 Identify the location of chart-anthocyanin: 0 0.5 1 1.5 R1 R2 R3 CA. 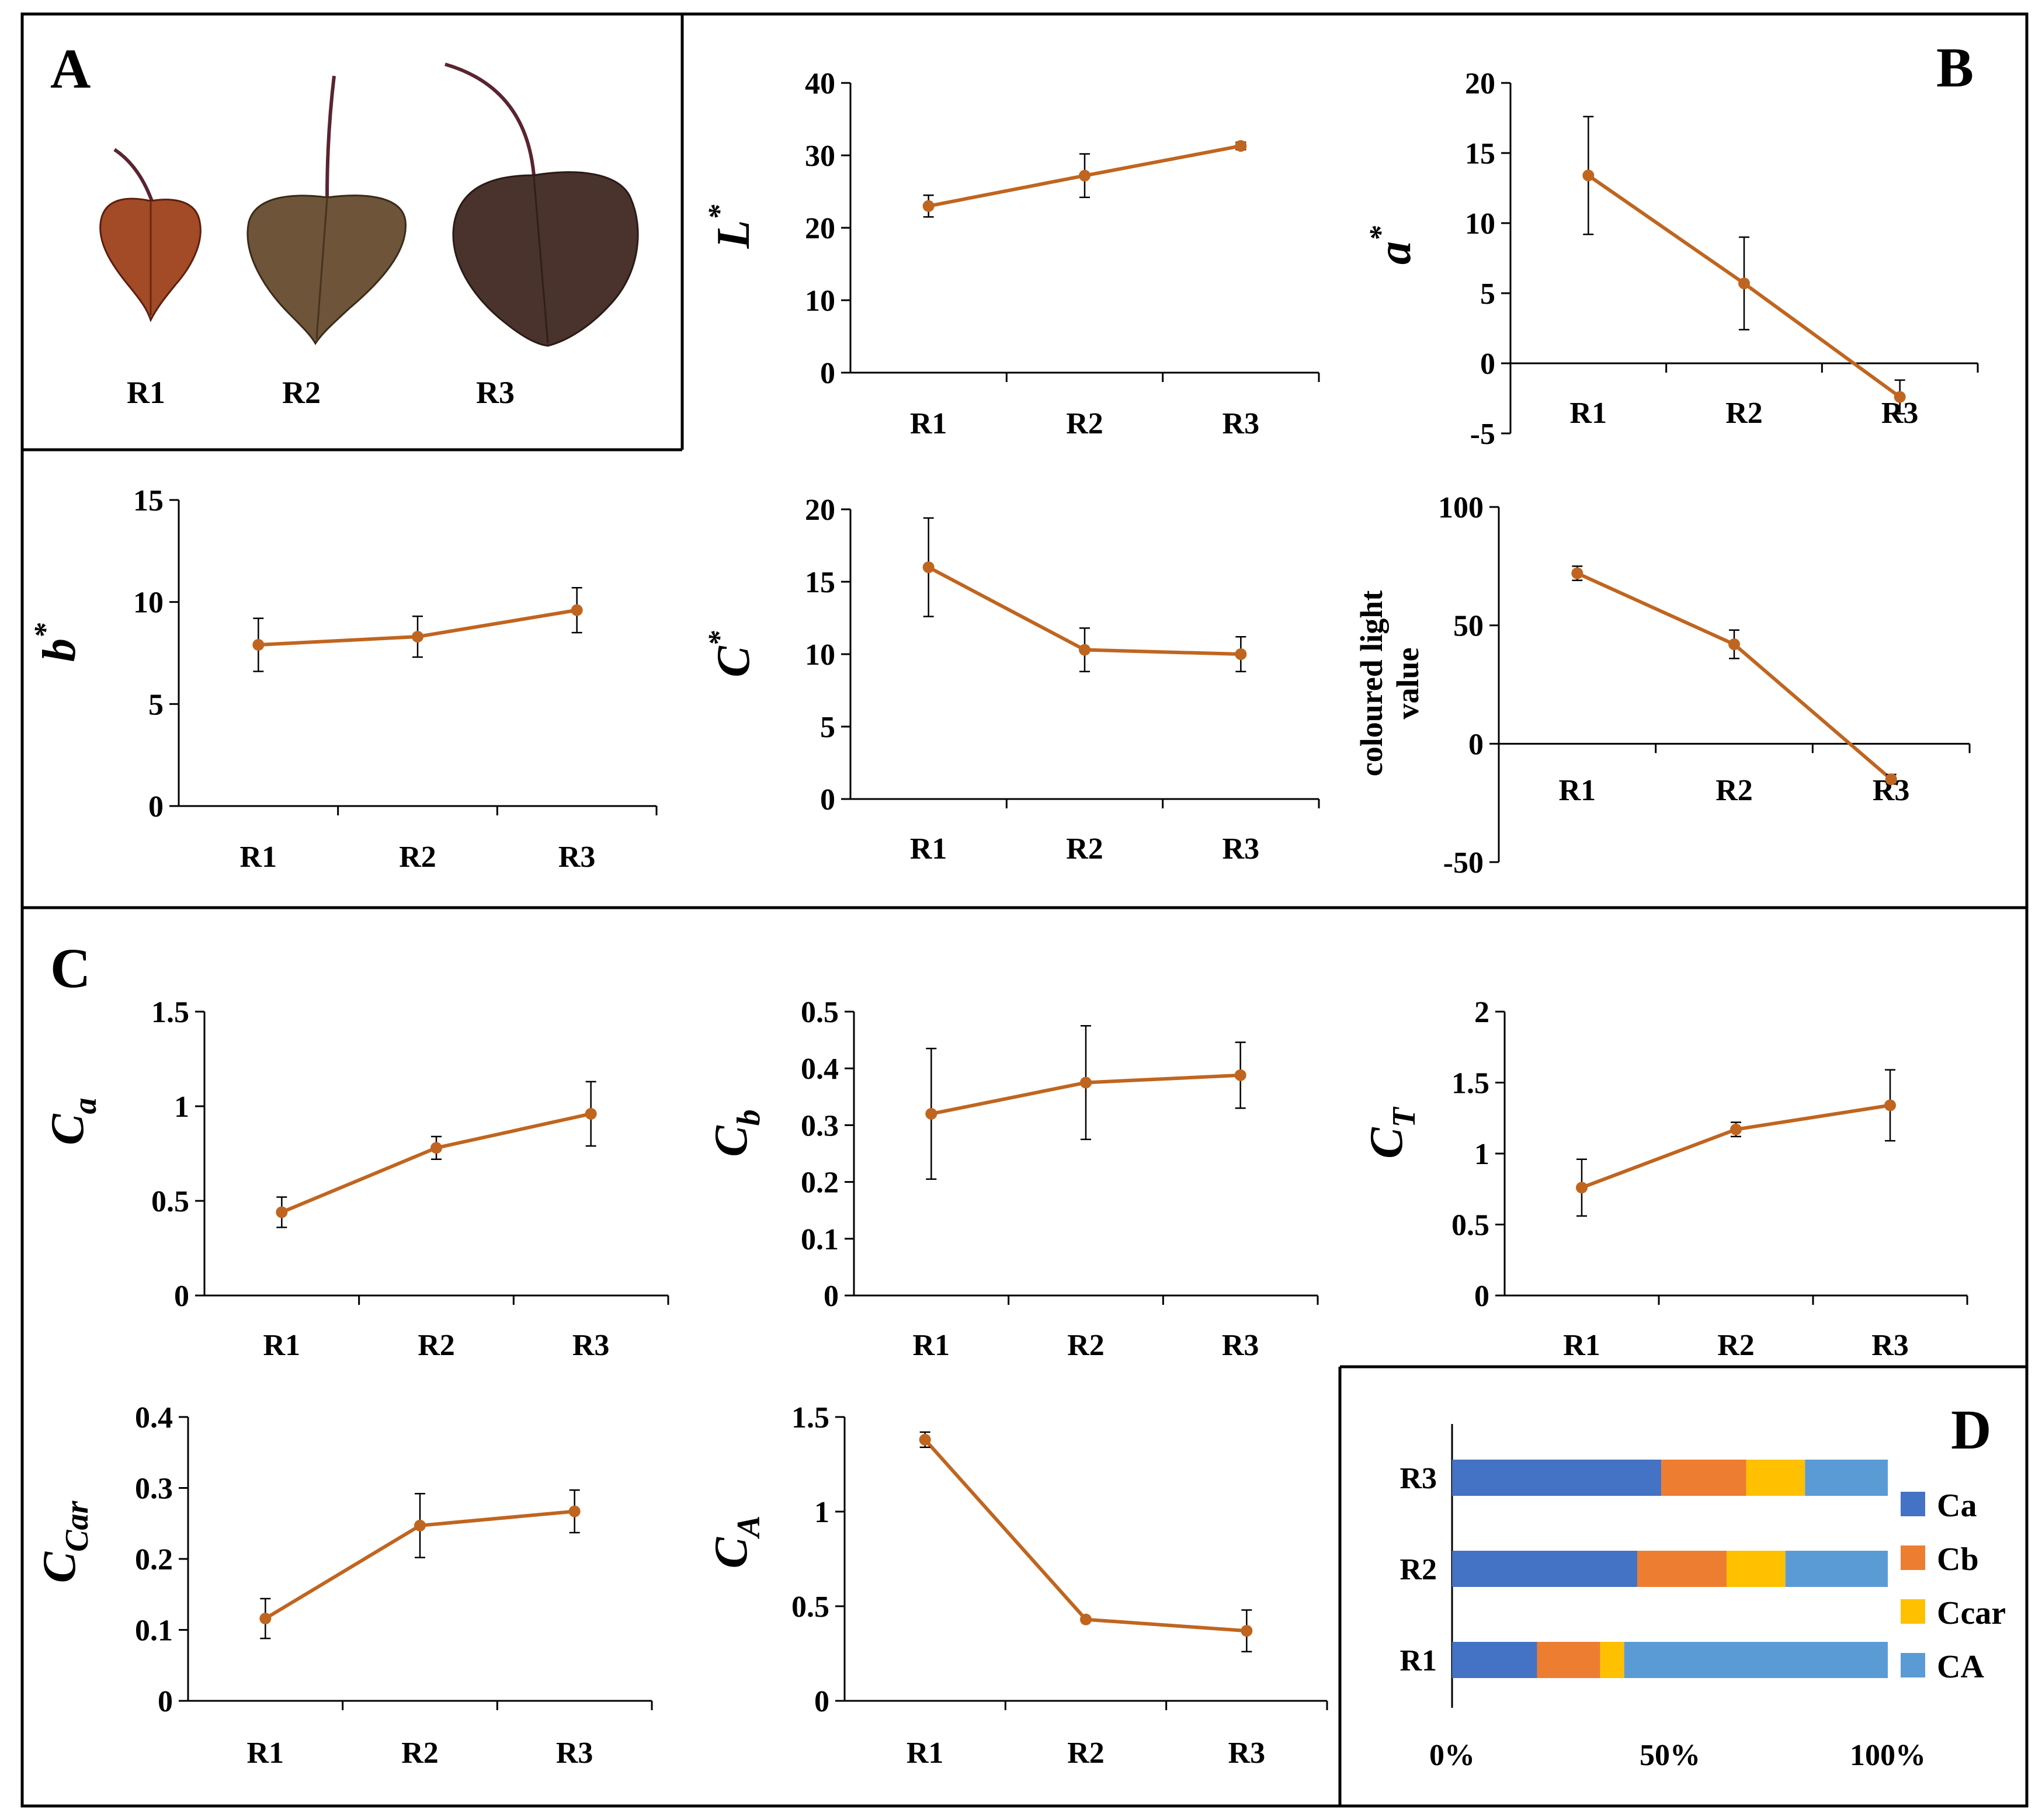
(1017, 1585).